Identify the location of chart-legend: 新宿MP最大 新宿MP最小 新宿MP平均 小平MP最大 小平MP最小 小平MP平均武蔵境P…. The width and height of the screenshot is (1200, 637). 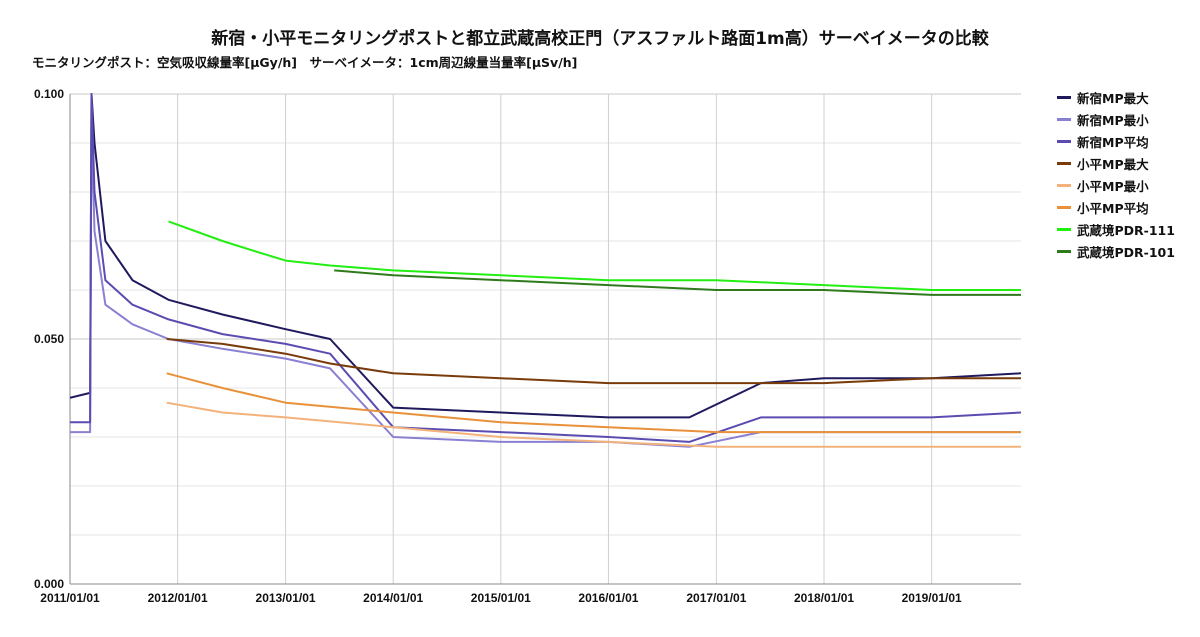
(1116, 174).